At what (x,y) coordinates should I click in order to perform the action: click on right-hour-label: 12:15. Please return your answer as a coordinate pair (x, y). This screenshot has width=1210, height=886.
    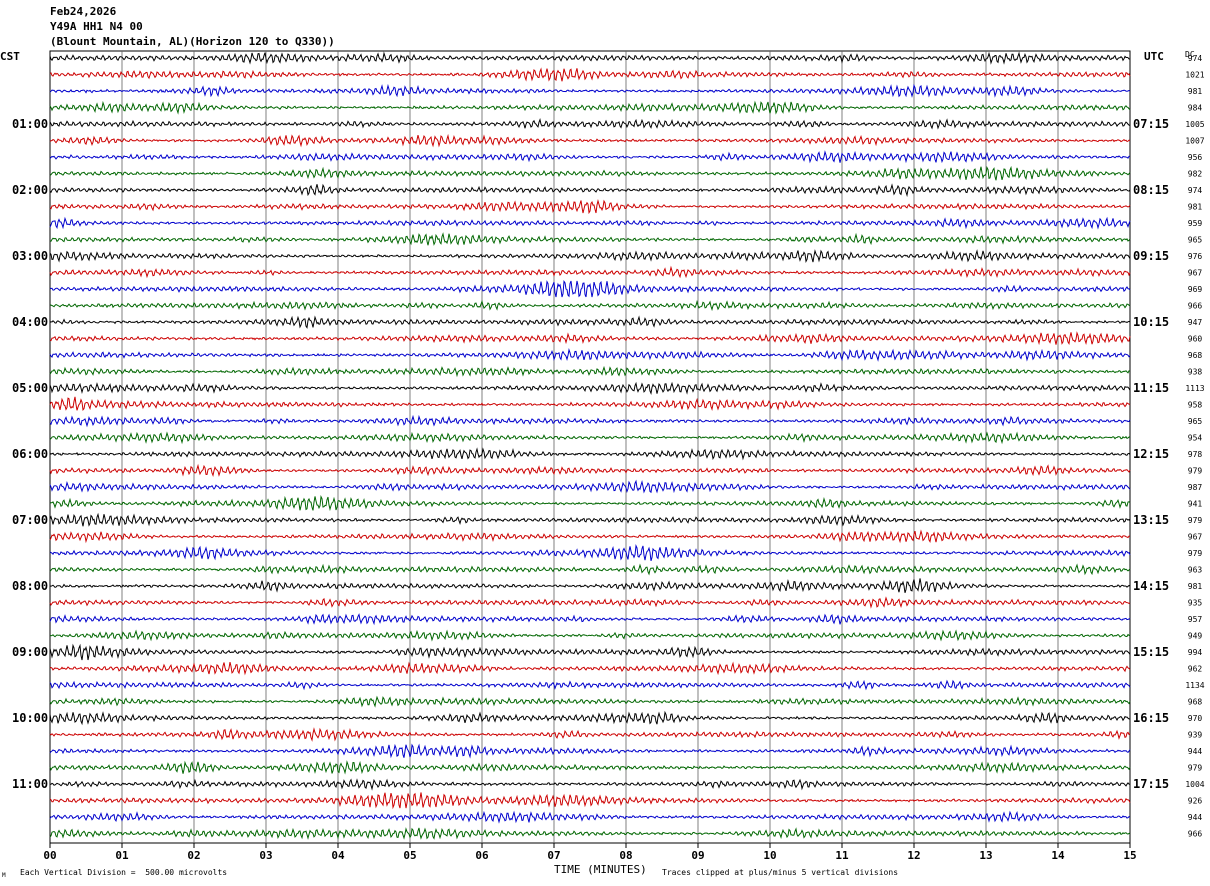
    Looking at the image, I should click on (1151, 454).